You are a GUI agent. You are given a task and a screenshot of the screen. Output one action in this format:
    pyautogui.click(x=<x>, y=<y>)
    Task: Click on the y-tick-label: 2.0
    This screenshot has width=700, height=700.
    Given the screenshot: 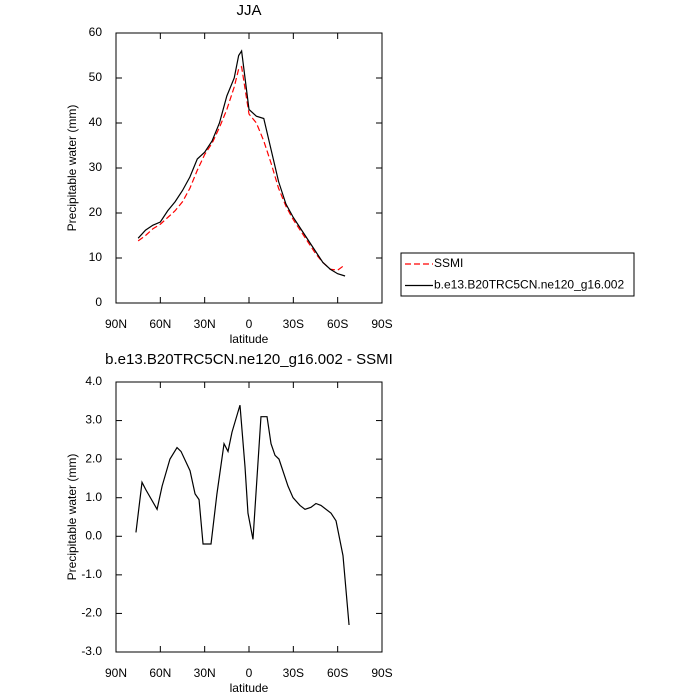 What is the action you would take?
    pyautogui.click(x=93, y=458)
    